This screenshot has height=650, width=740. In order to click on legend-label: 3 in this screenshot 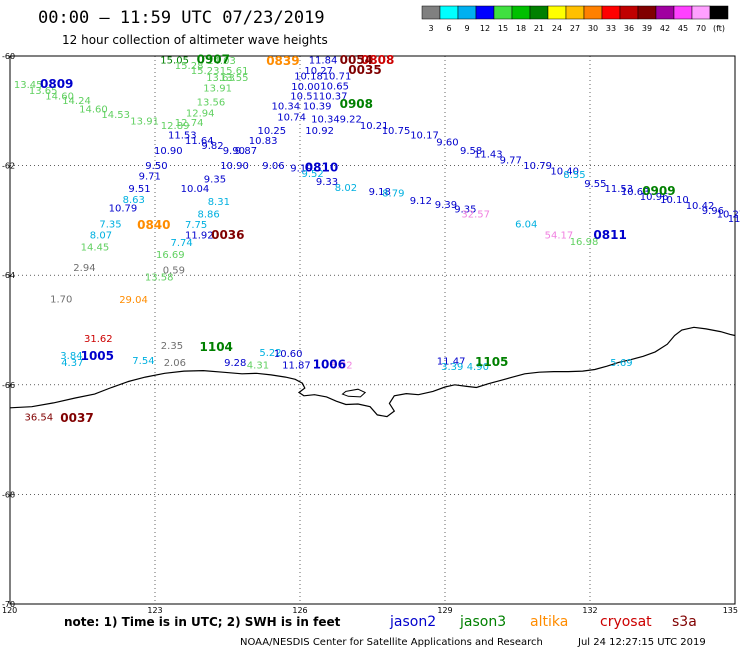, I will do `click(430, 28)`.